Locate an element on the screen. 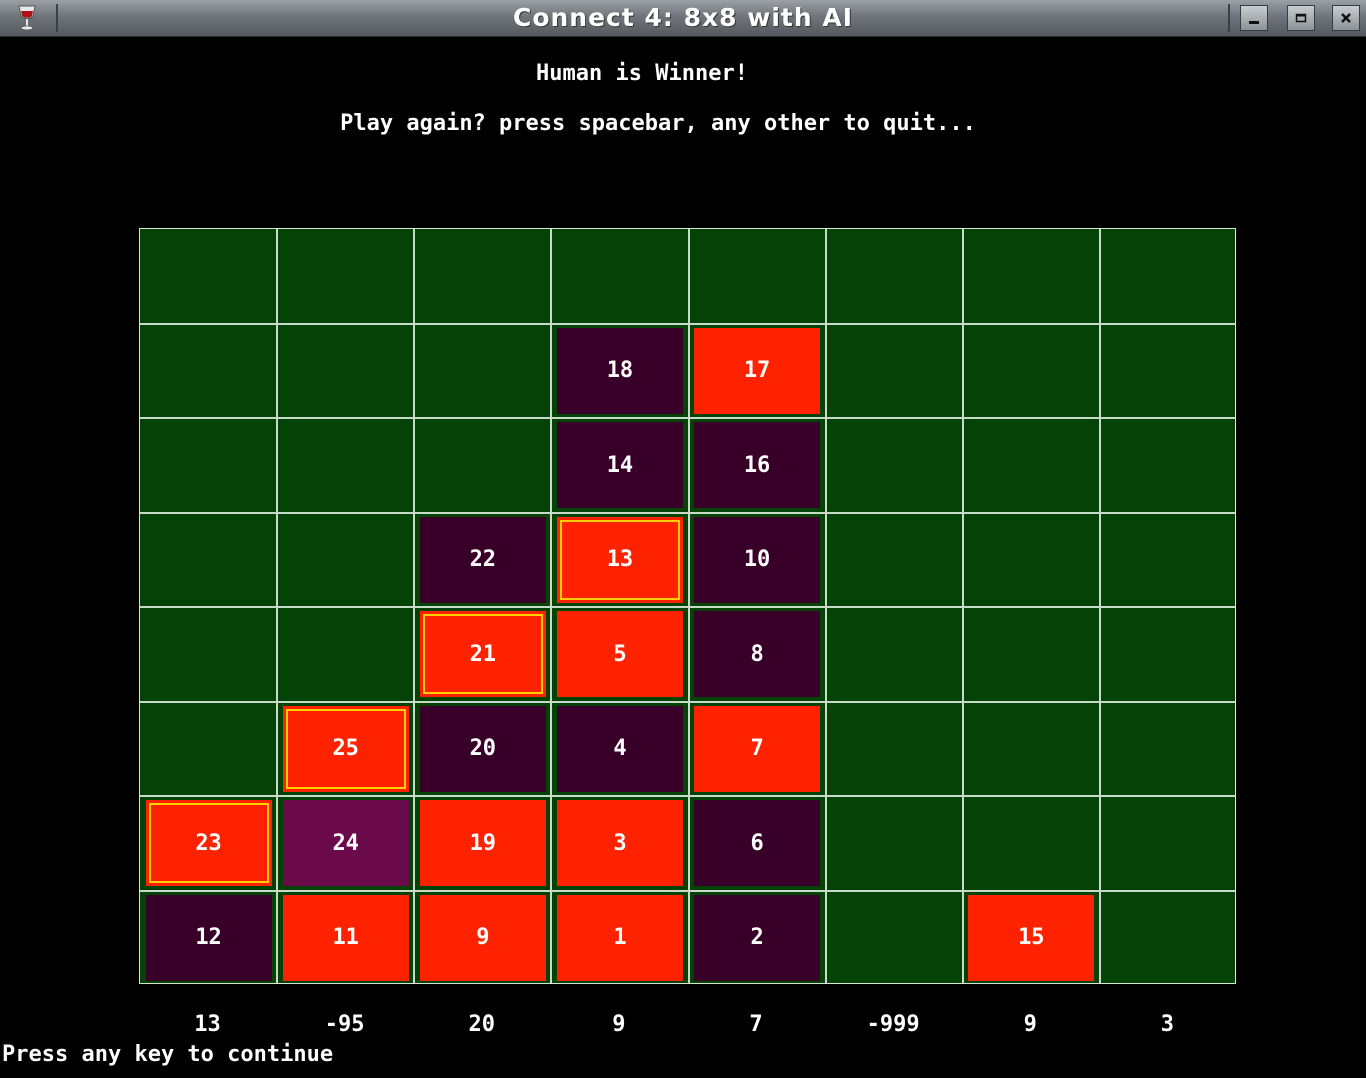 This screenshot has width=1366, height=1078. ai-piece: 8 is located at coordinates (757, 654).